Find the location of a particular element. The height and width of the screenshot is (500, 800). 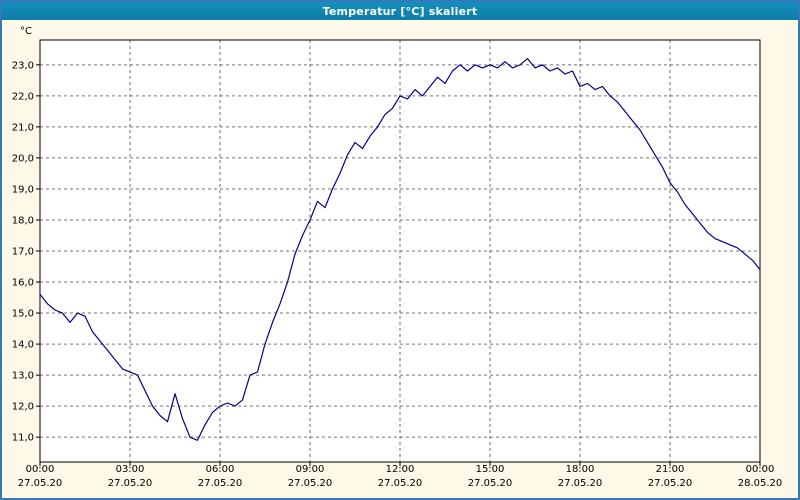

y-tick-label: 21,0 is located at coordinates (23, 127).